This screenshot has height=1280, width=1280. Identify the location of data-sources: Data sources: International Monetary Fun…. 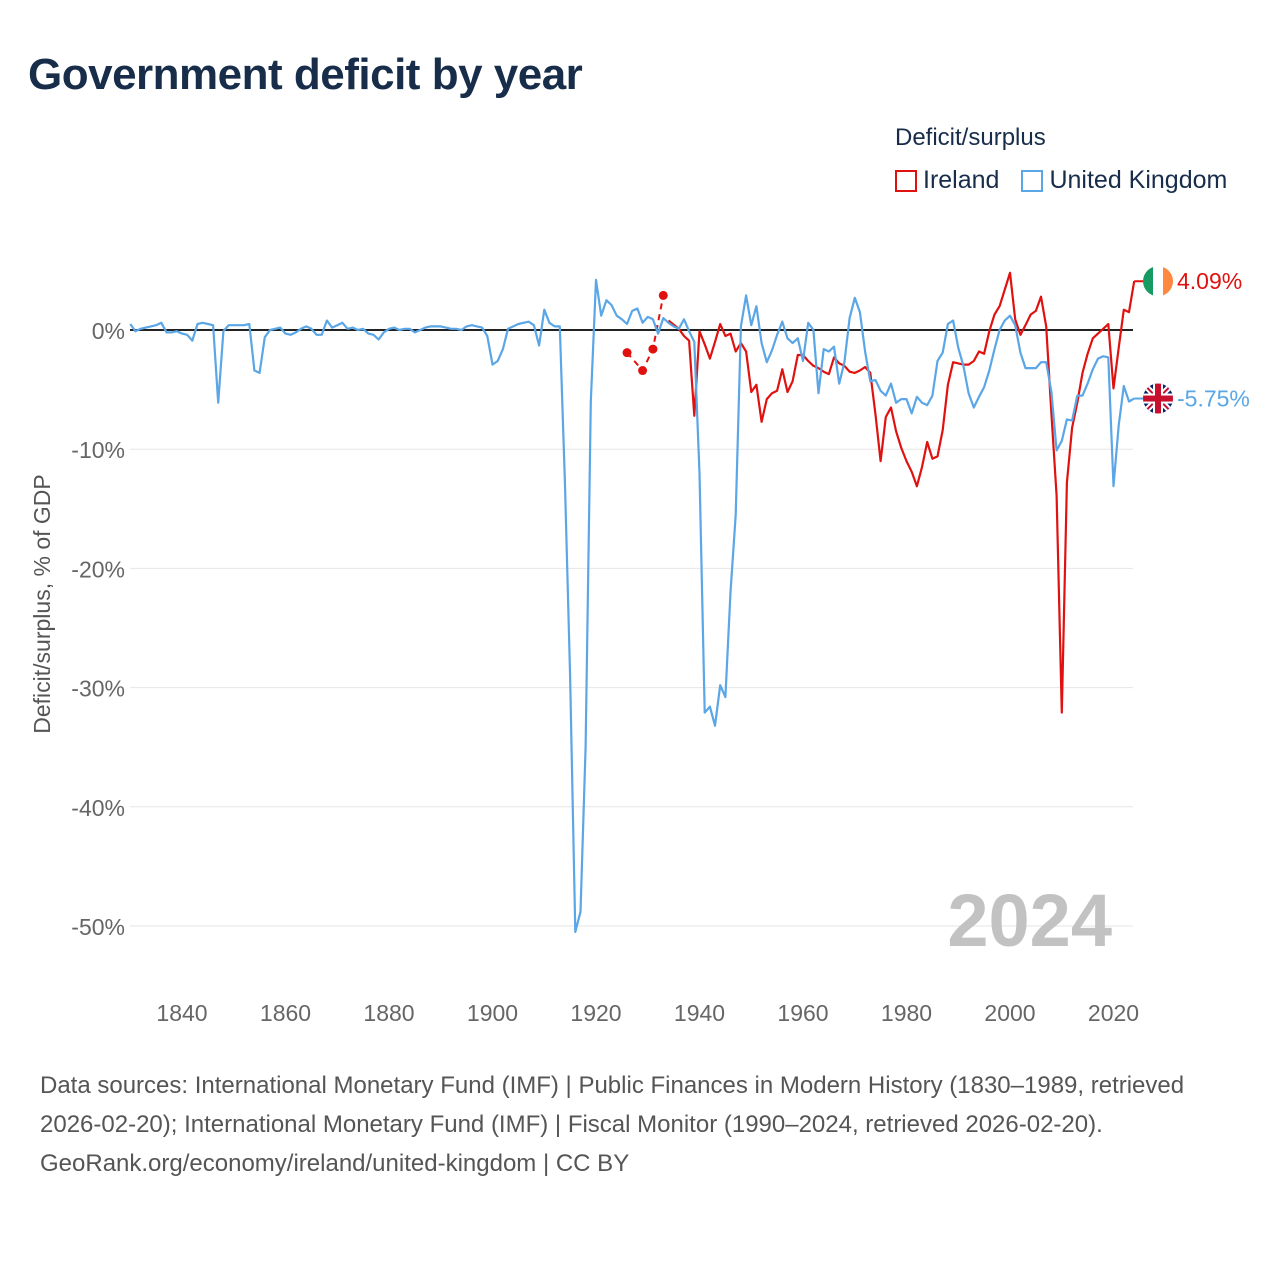
(612, 1105).